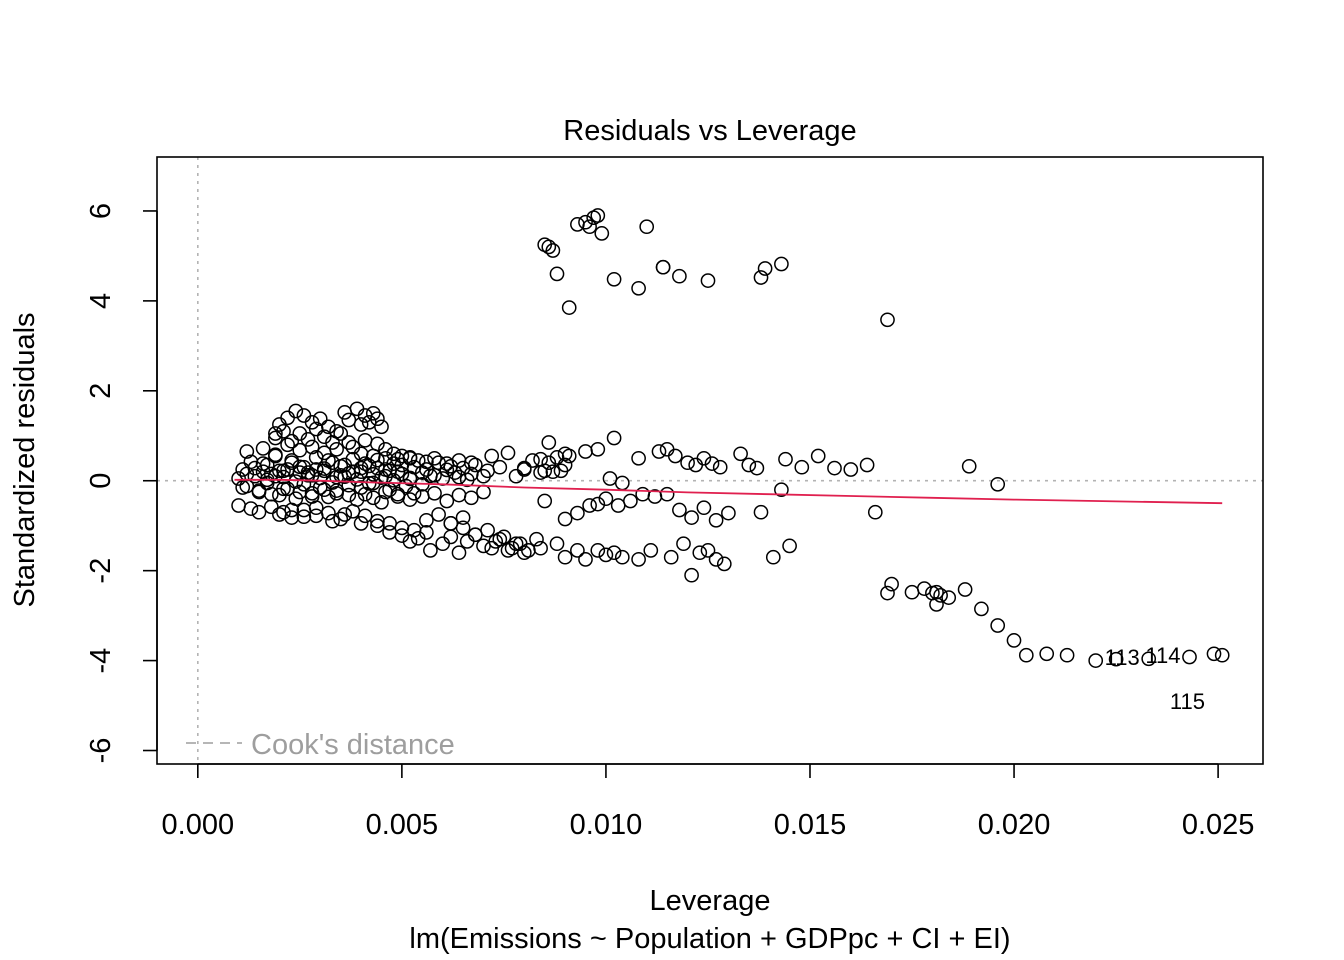 The height and width of the screenshot is (960, 1344). Describe the element at coordinates (101, 211) in the screenshot. I see `y-tick-label: 6` at that location.